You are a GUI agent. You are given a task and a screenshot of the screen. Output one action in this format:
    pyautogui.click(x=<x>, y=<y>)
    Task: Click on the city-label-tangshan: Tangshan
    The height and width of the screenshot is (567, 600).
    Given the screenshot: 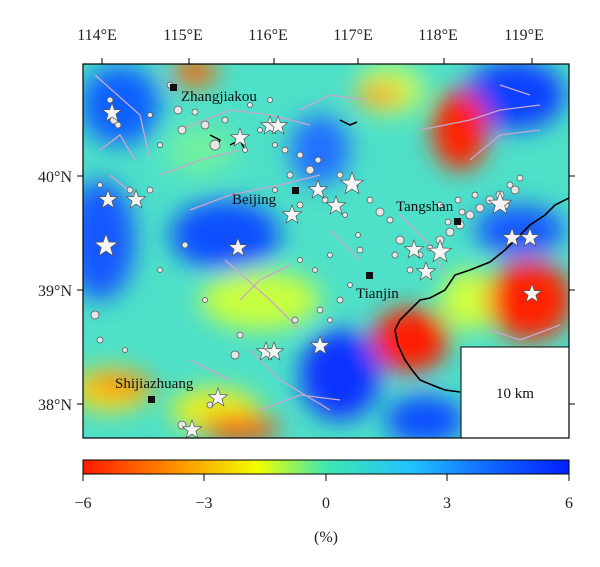 What is the action you would take?
    pyautogui.click(x=425, y=207)
    